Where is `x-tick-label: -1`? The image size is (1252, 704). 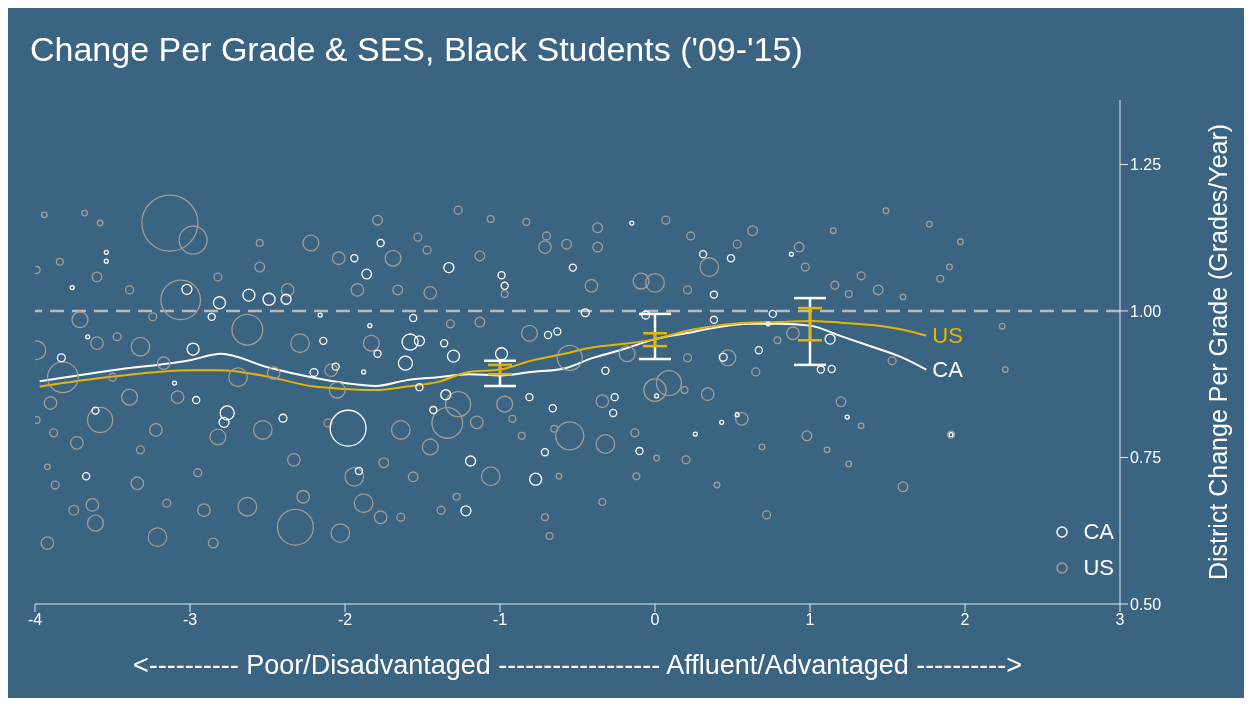
x-tick-label: -1 is located at coordinates (500, 620).